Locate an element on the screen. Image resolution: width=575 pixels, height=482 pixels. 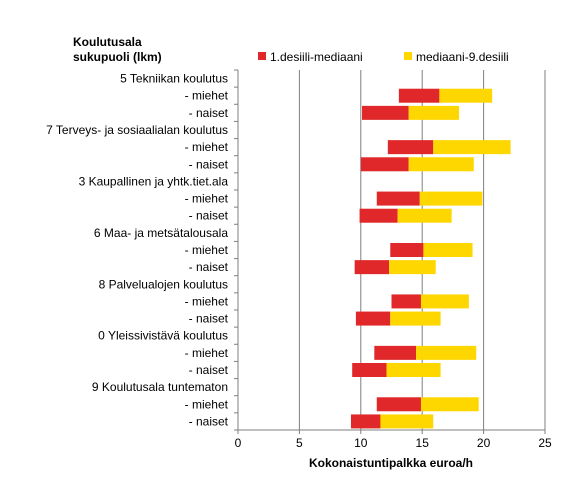
x-tick-label-20: 20 is located at coordinates (484, 443).